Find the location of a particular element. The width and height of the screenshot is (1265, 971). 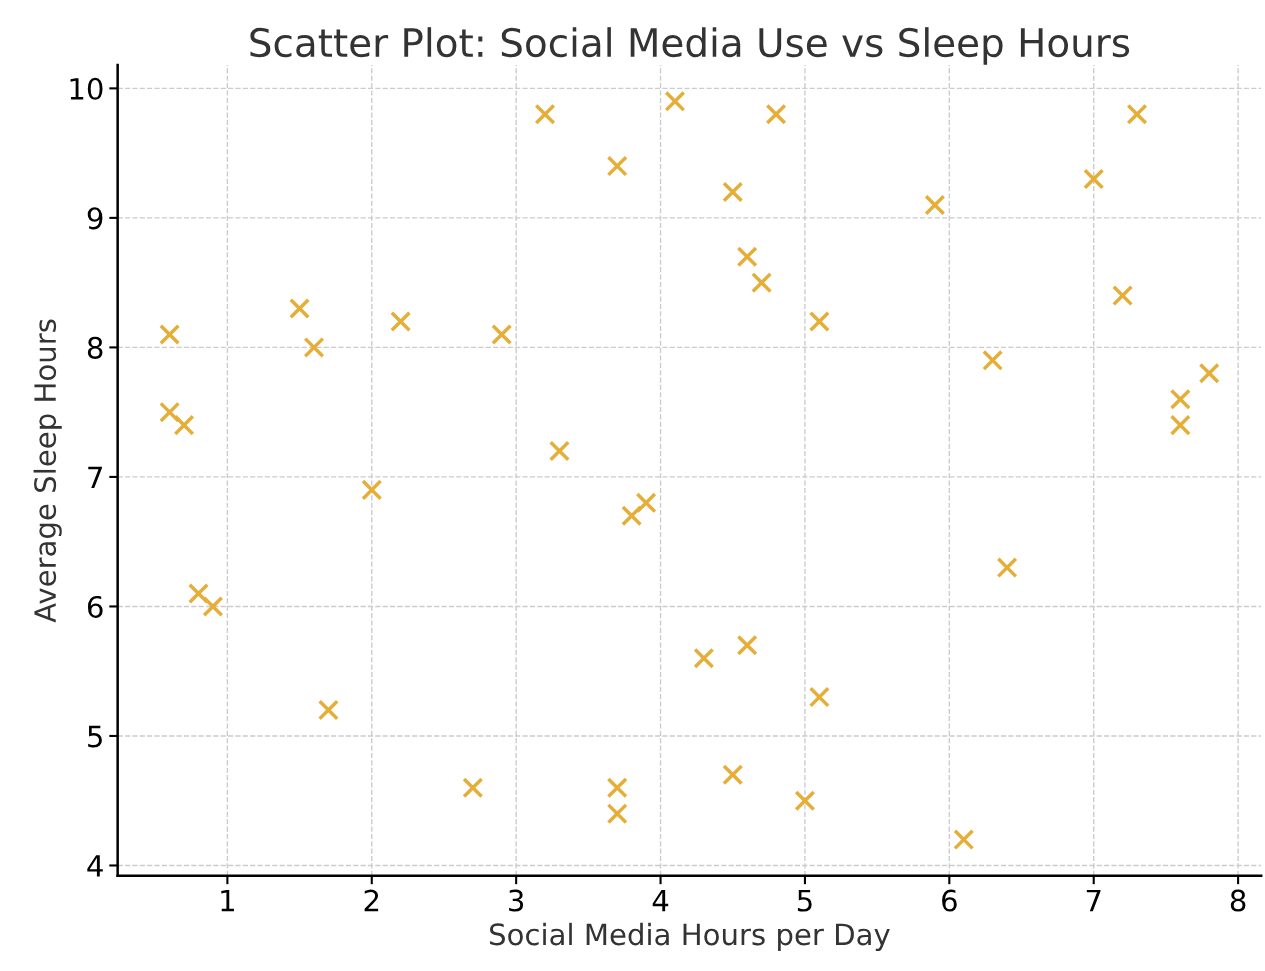

x-tick-label: 3 is located at coordinates (516, 900).